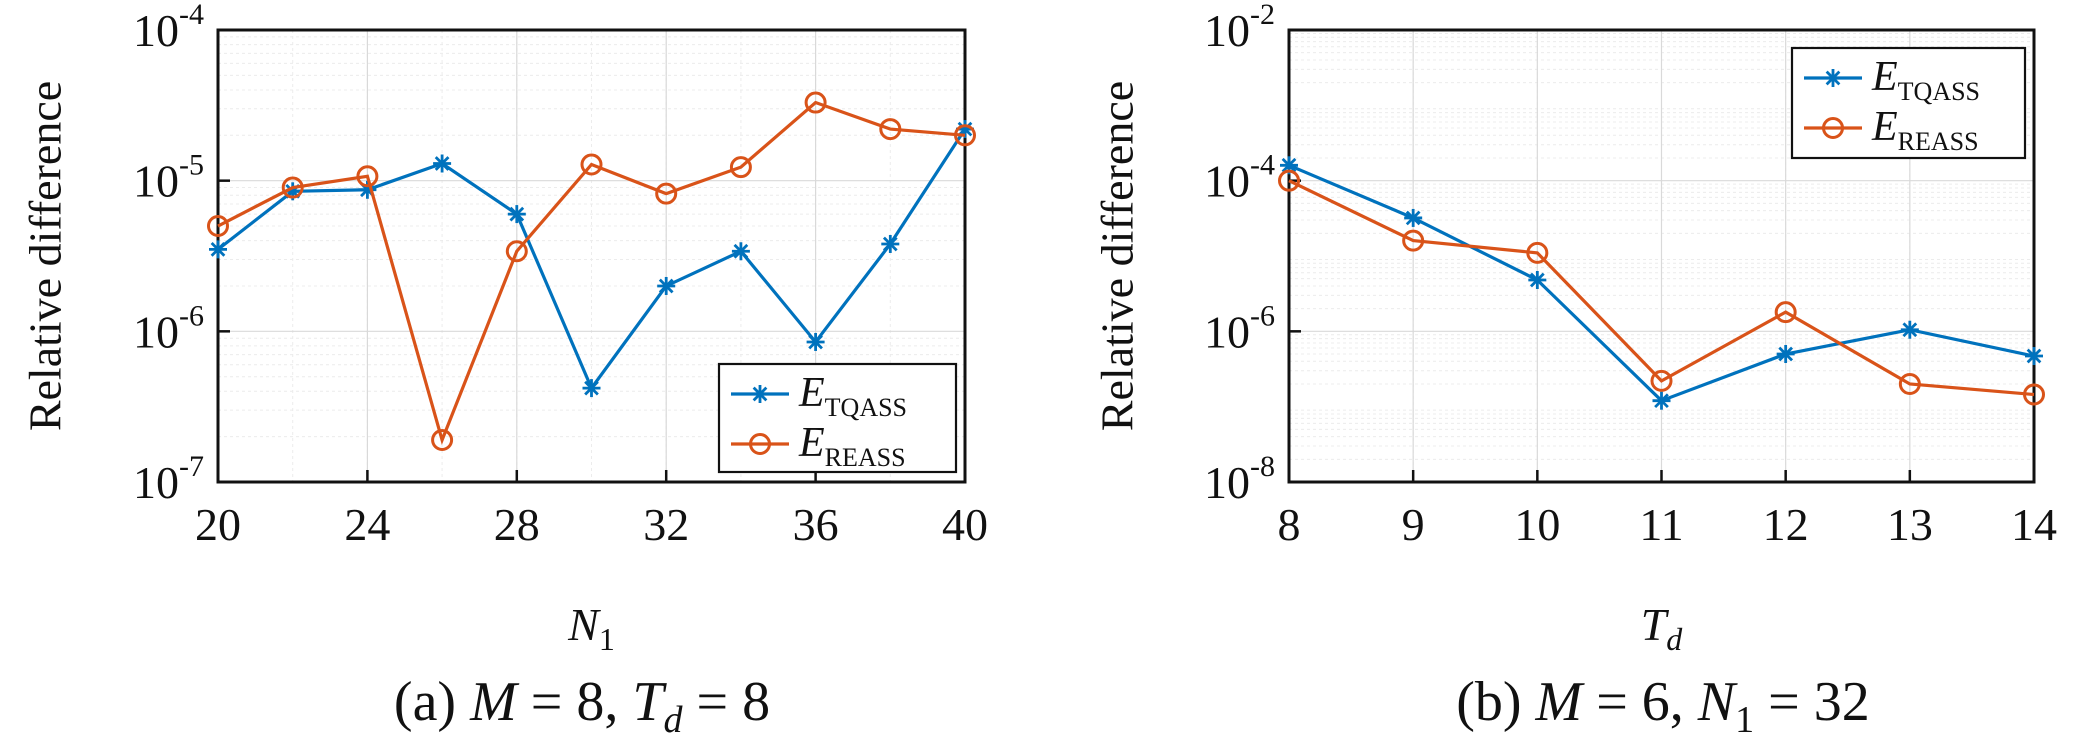  Describe the element at coordinates (517, 524) in the screenshot. I see `x-tick-label: 28` at that location.